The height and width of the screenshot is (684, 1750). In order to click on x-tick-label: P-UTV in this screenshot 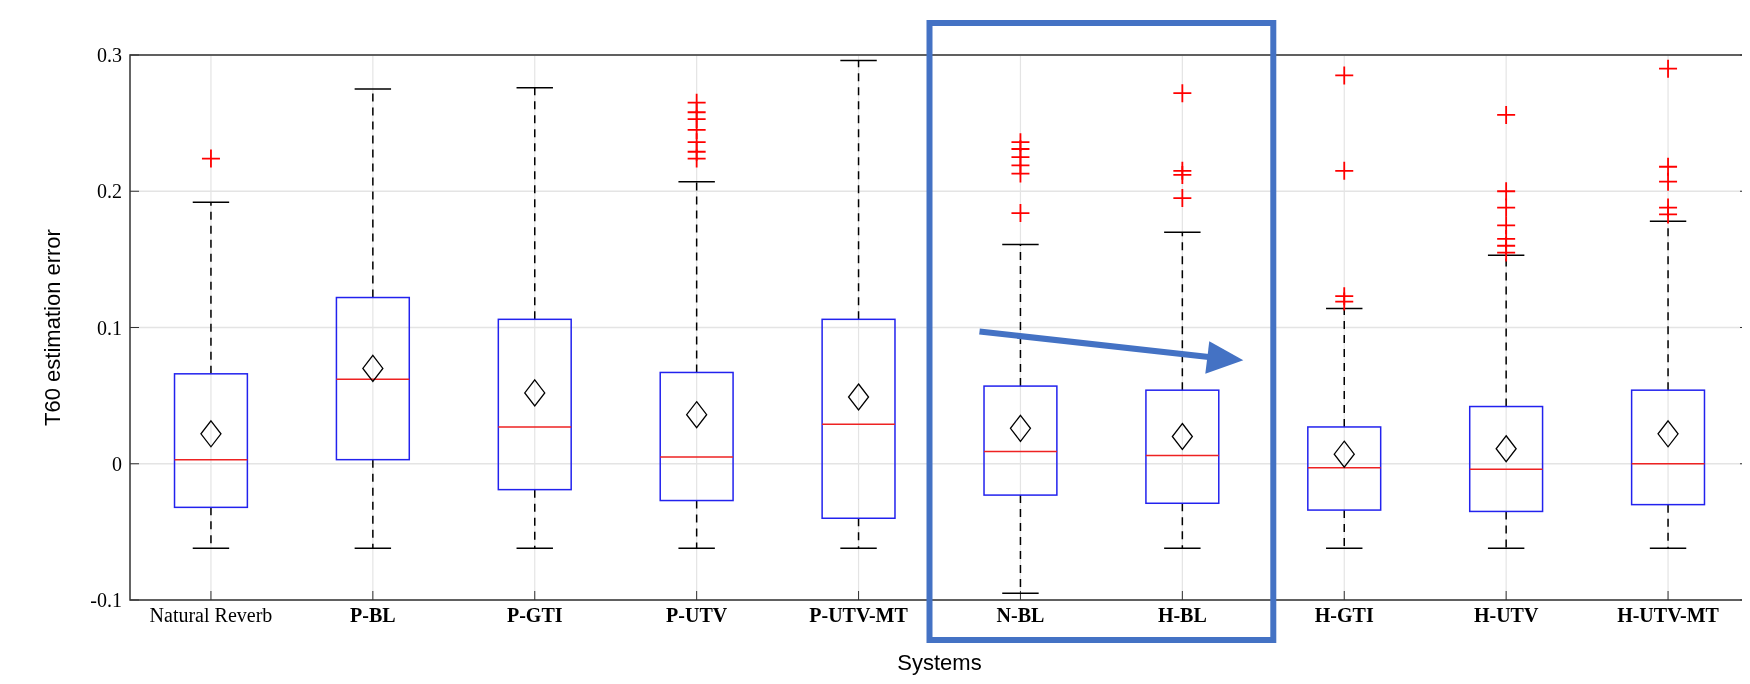, I will do `click(697, 615)`.